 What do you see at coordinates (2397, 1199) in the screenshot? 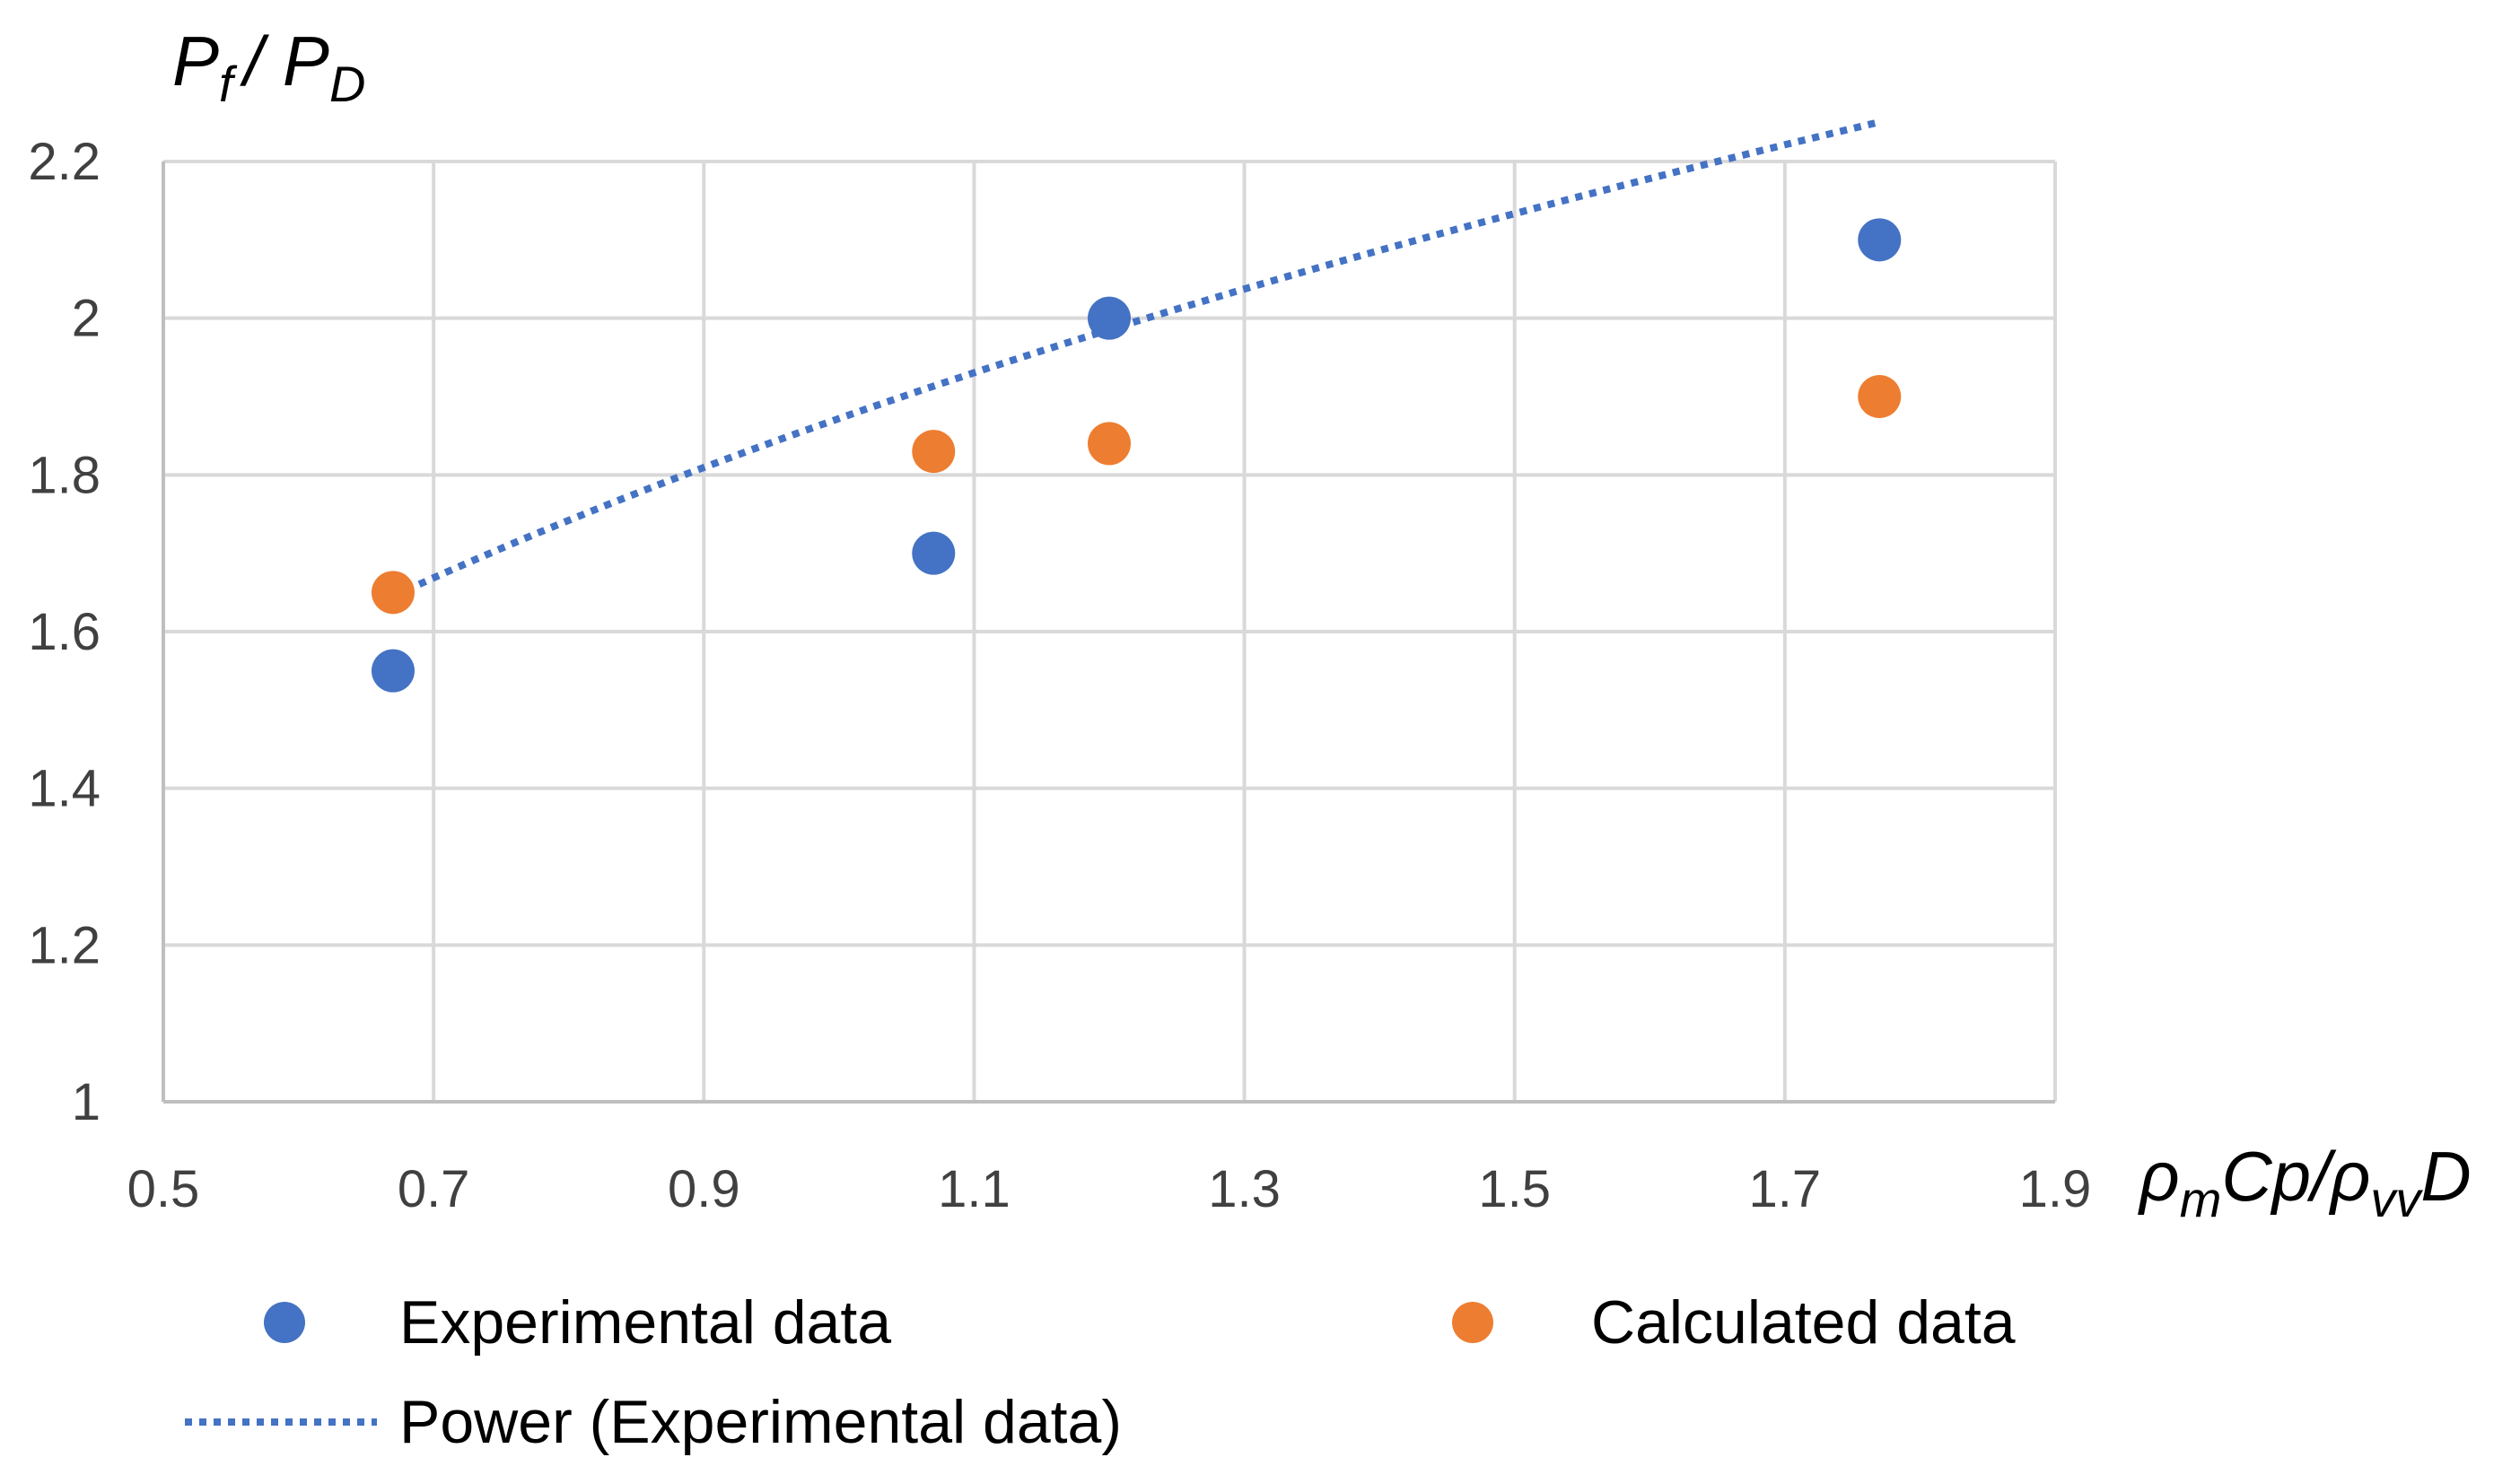
I see `x-axis-title-s2: vv` at bounding box center [2397, 1199].